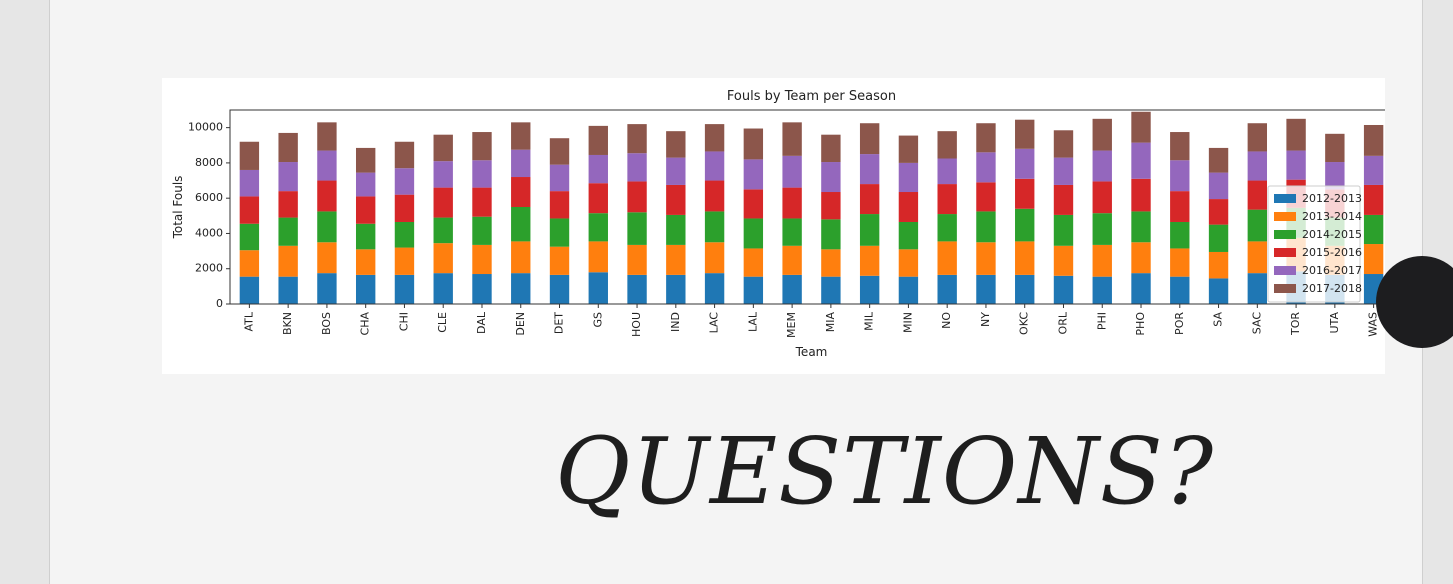 This screenshot has width=1453, height=584. Describe the element at coordinates (598, 288) in the screenshot. I see `bar-gs-2012-2013` at that location.